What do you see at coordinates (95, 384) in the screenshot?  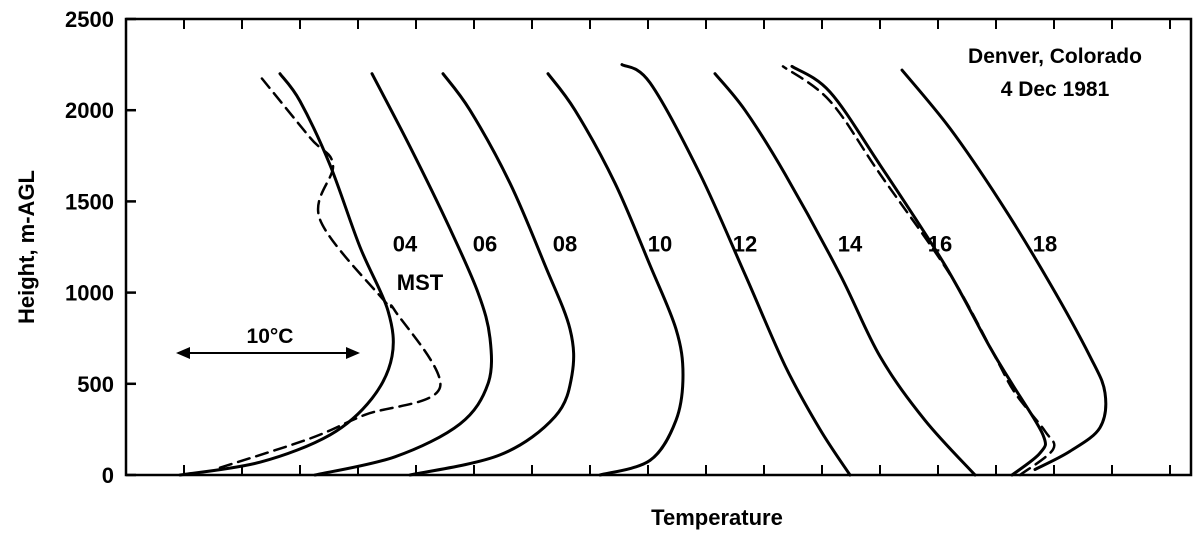 I see `y-tick-label: 500` at bounding box center [95, 384].